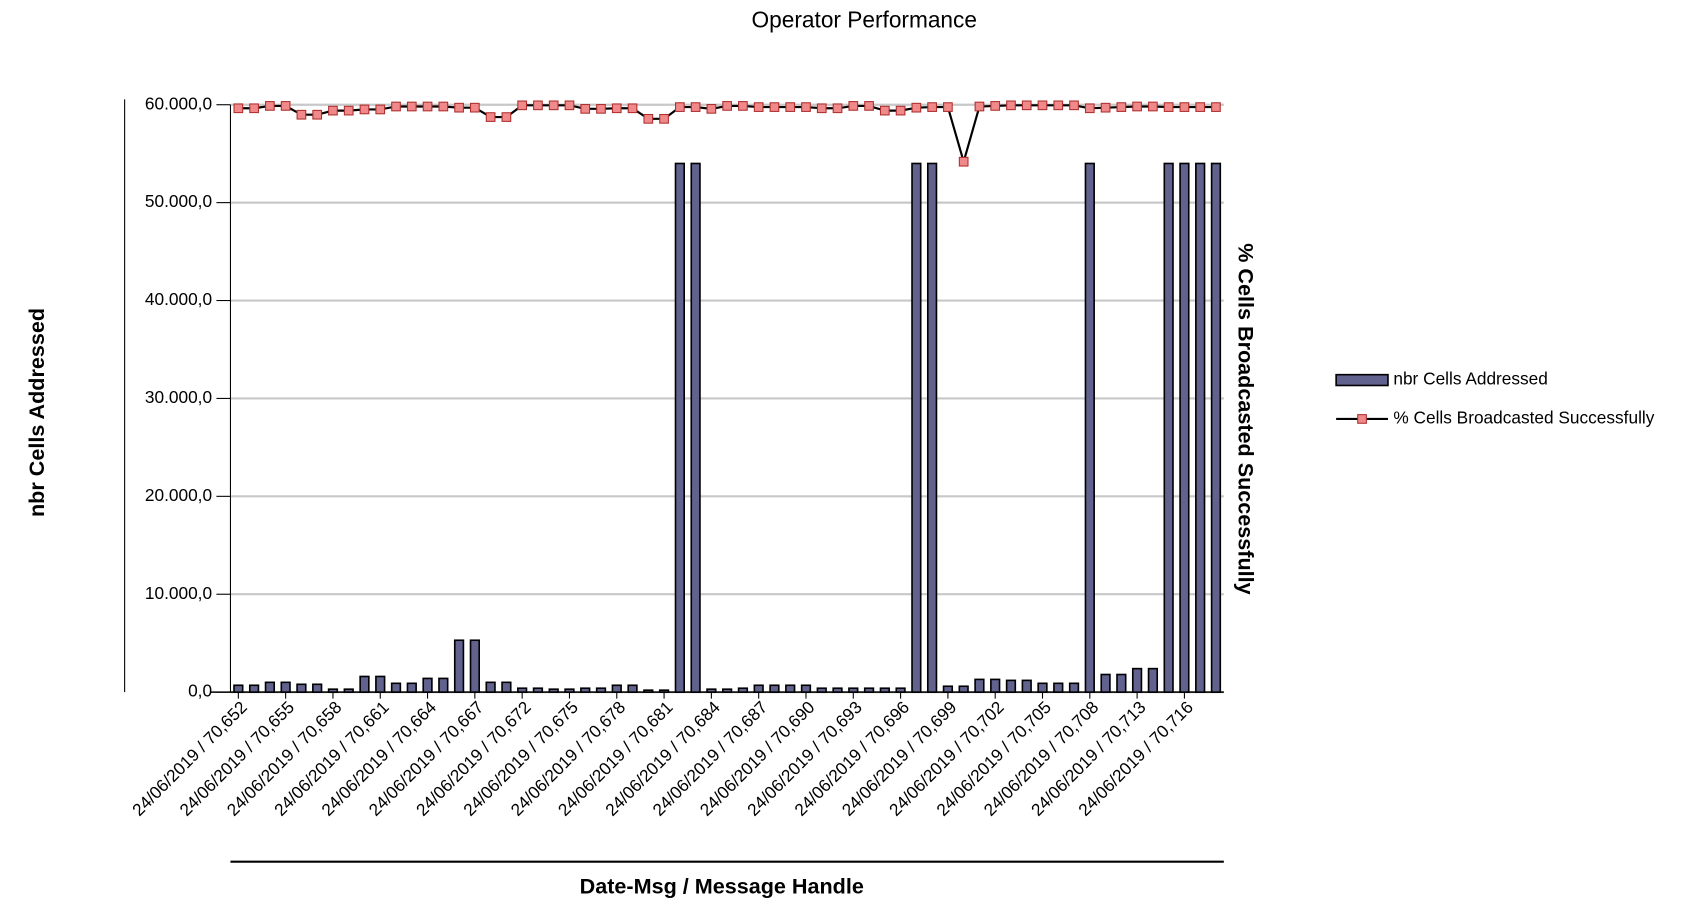  Describe the element at coordinates (178, 103) in the screenshot. I see `y-tick-label: 60.000,0` at that location.